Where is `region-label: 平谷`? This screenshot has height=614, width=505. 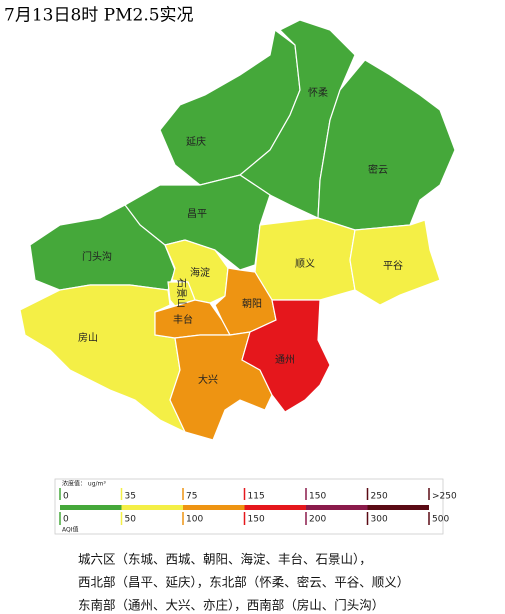 region-label: 平谷 is located at coordinates (393, 266).